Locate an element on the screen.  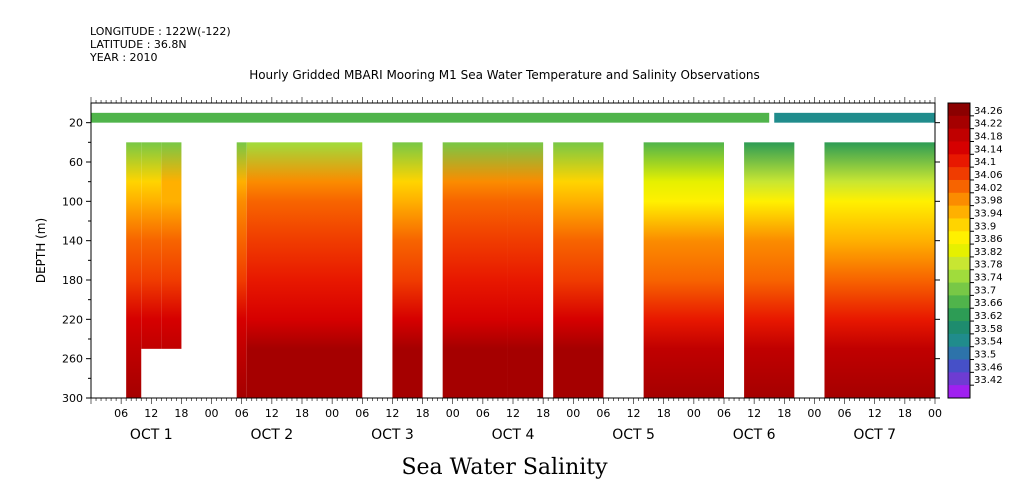
colorbar-label: 33.62 is located at coordinates (988, 316).